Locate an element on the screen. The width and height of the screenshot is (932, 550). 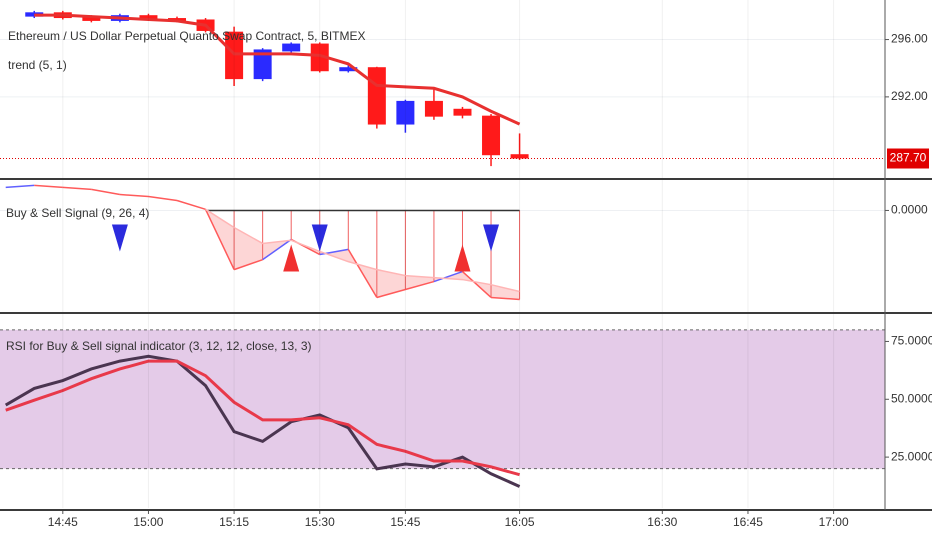
y-tick-label: 50.0000 is located at coordinates (911, 398).